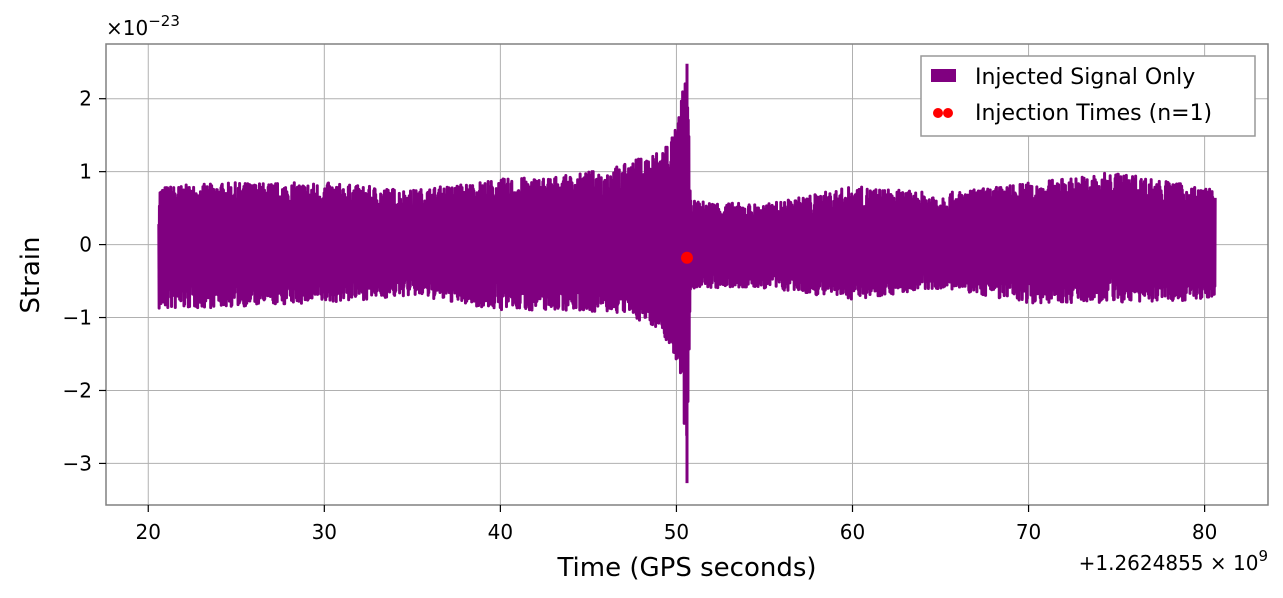  What do you see at coordinates (1085, 77) in the screenshot?
I see `legend-label-injected-signal: Injected Signal Only` at bounding box center [1085, 77].